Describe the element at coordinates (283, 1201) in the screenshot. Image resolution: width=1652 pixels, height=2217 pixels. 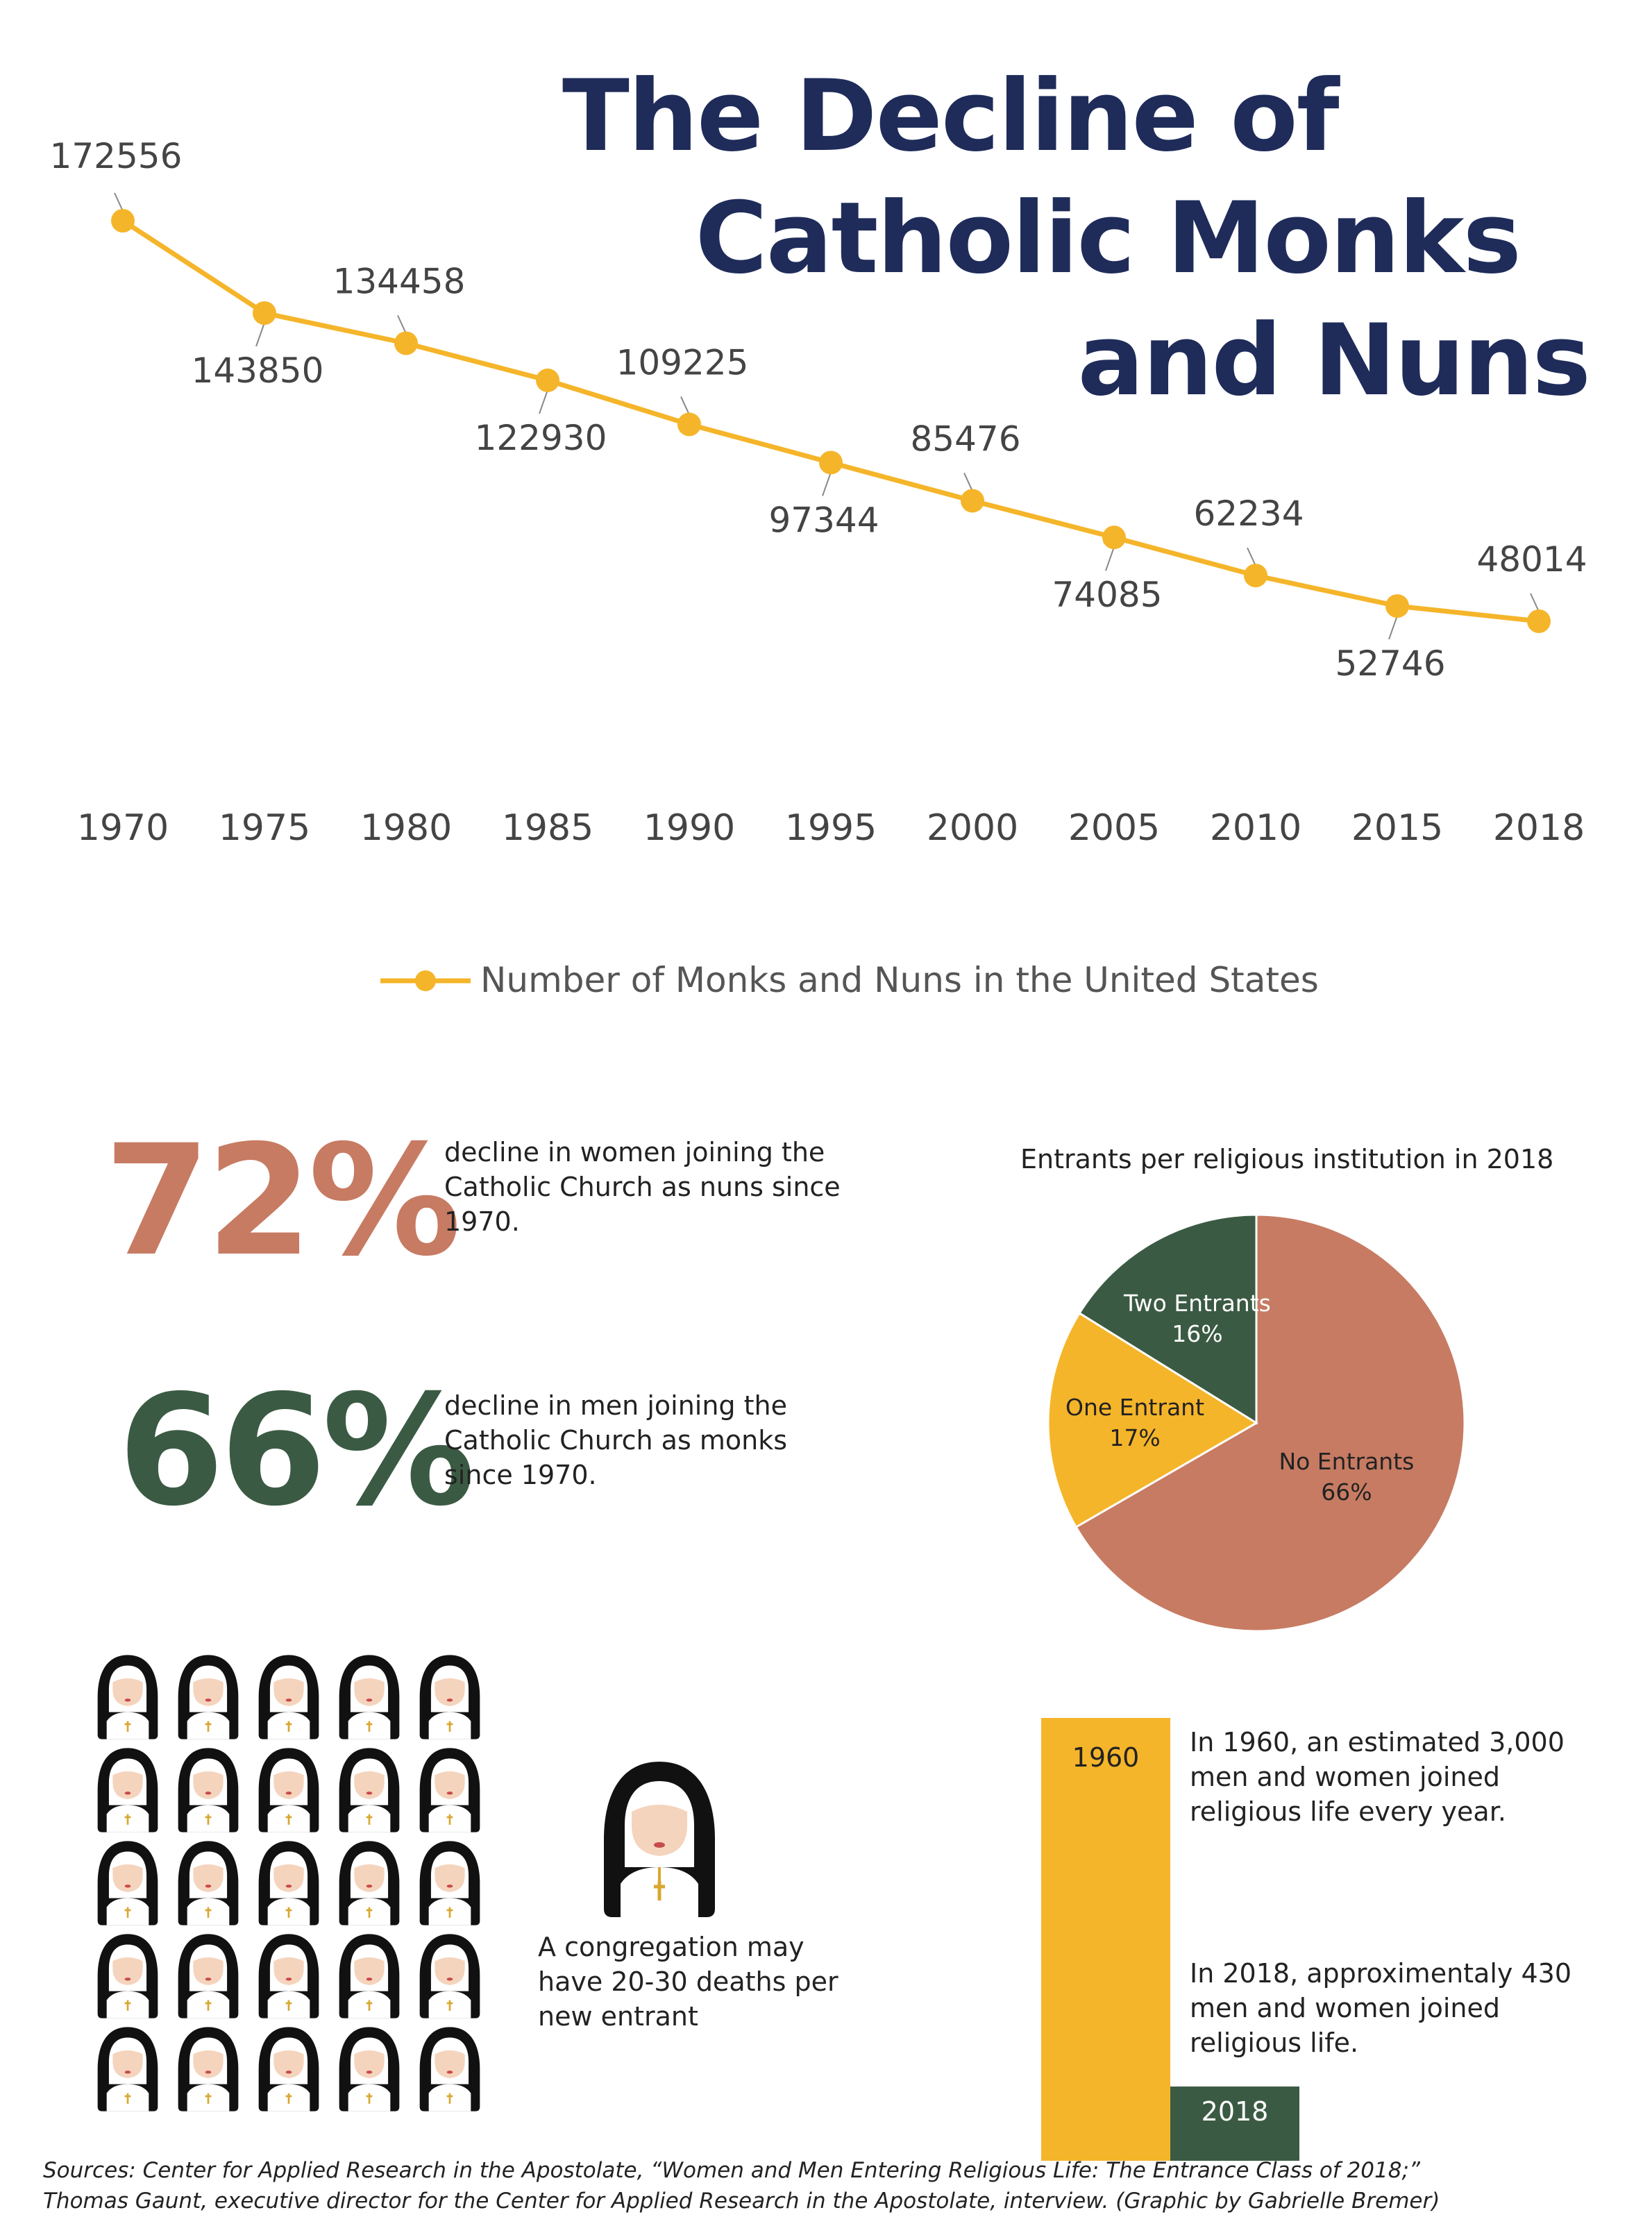
I see `women-decline-percent: 72%` at that location.